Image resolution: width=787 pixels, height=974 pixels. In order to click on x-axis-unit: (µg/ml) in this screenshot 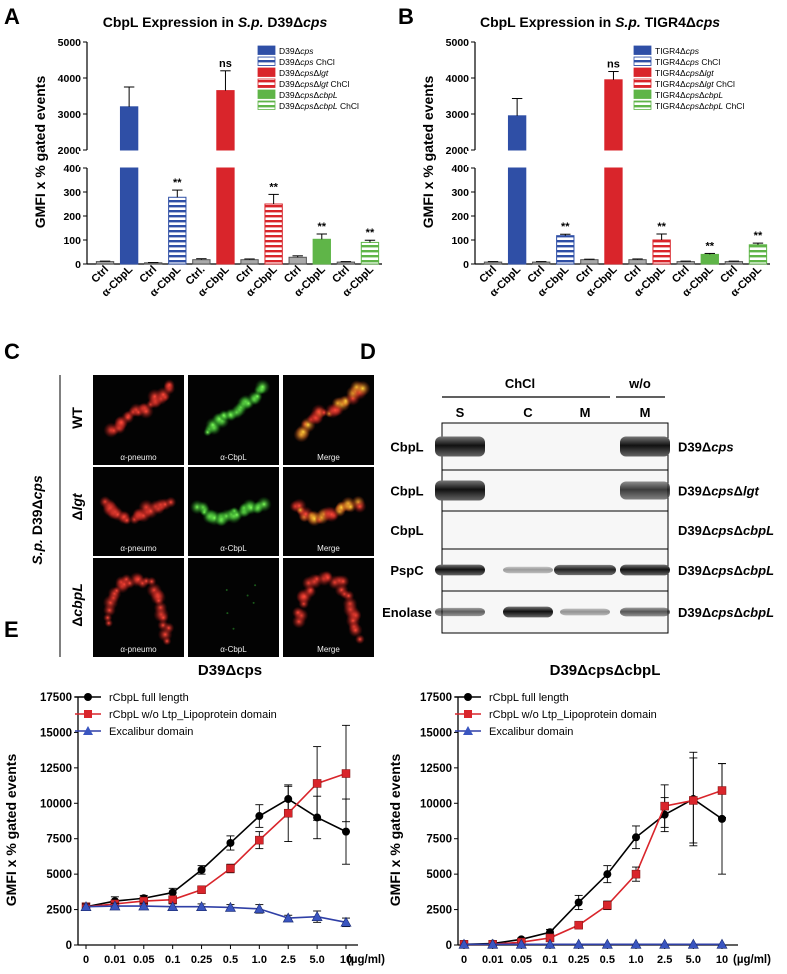, I will do `click(752, 960)`.